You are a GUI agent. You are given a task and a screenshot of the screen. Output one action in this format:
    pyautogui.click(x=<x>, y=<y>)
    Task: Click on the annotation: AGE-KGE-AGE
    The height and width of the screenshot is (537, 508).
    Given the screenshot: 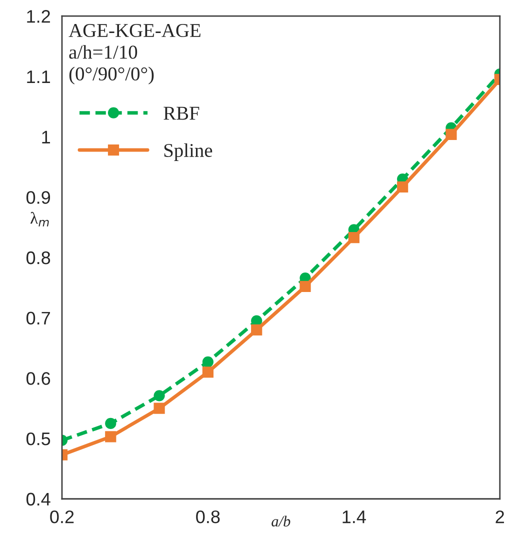 What is the action you would take?
    pyautogui.click(x=134, y=31)
    